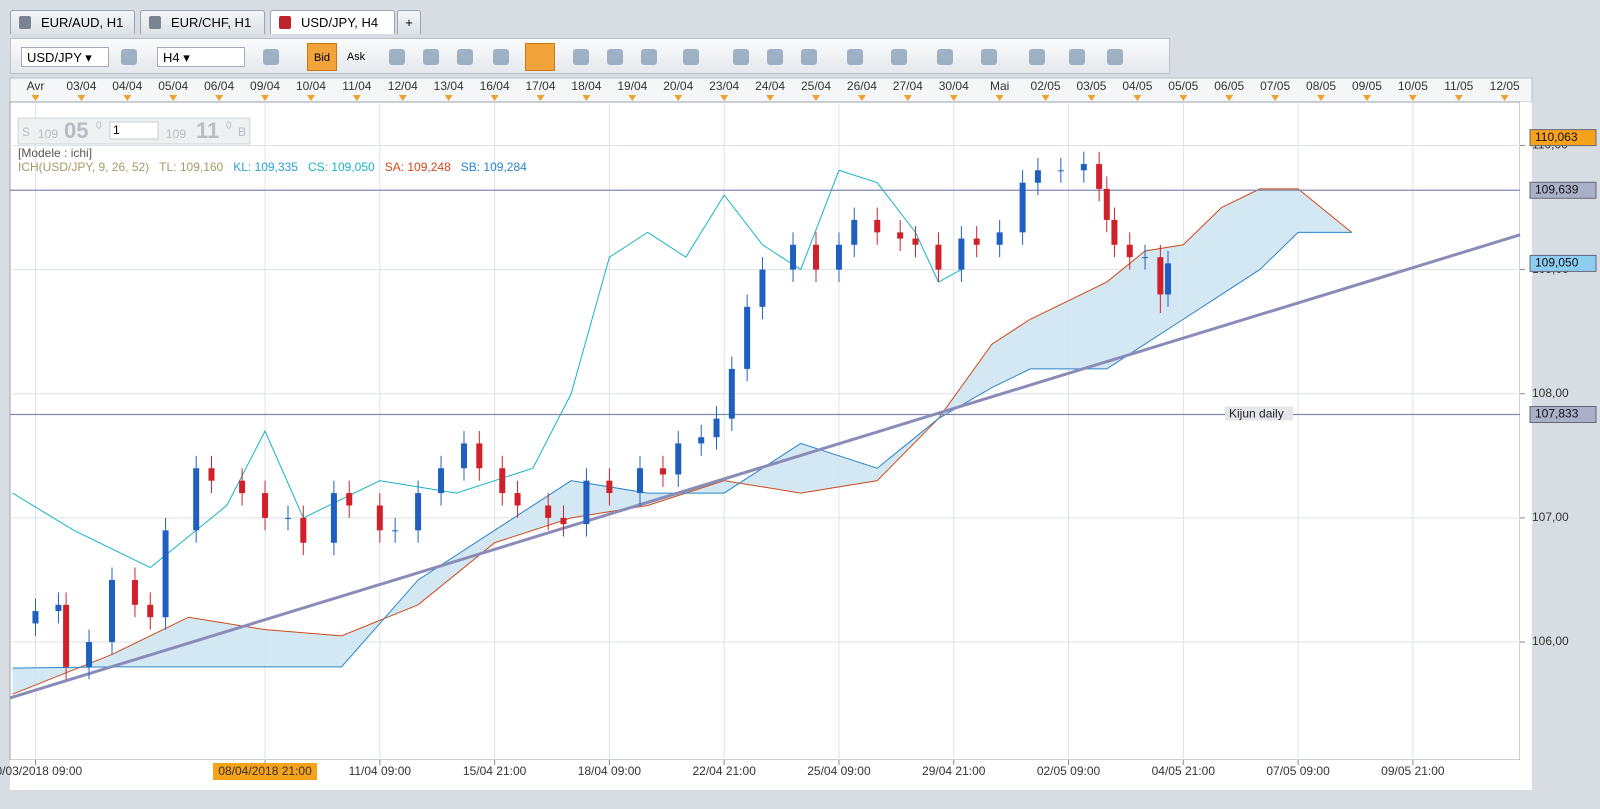 The width and height of the screenshot is (1600, 809). Describe the element at coordinates (1137, 86) in the screenshot. I see `top-tick-label: 04/05` at that location.